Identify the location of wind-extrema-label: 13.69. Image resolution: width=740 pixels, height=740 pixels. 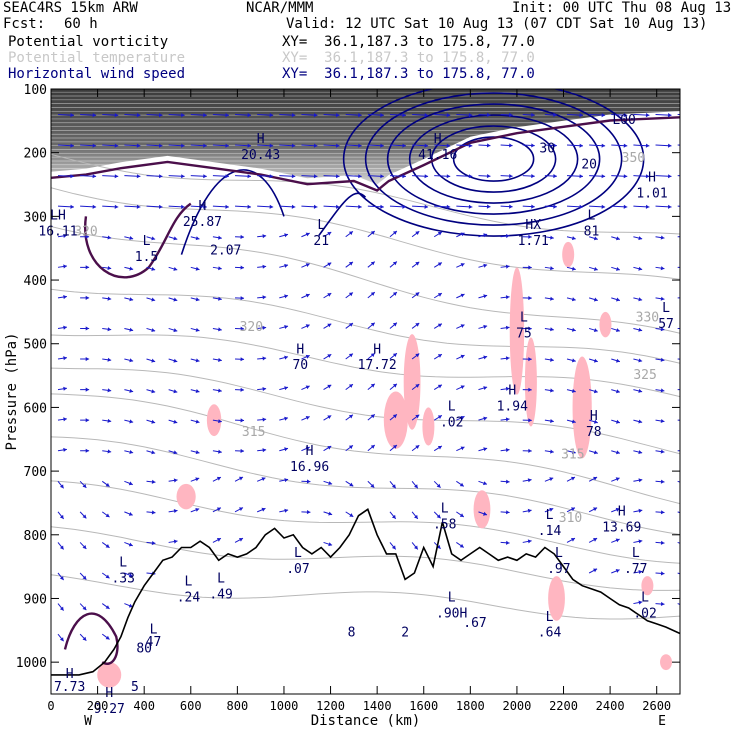
(621, 528).